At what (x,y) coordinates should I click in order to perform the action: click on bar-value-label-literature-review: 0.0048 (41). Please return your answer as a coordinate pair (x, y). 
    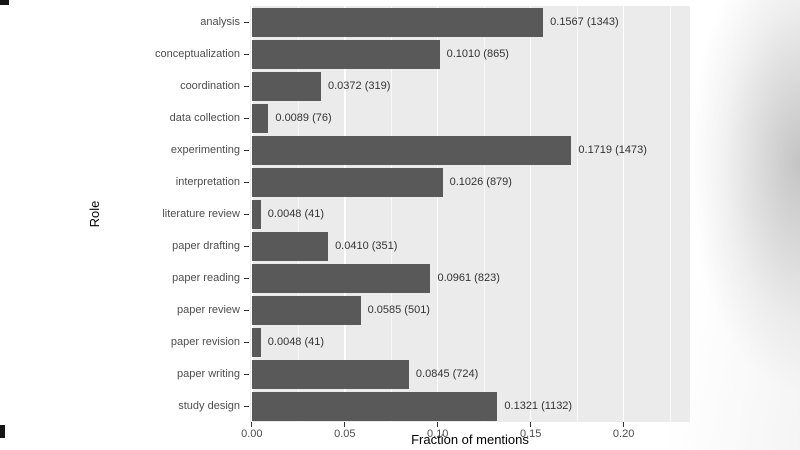
    Looking at the image, I should click on (296, 214).